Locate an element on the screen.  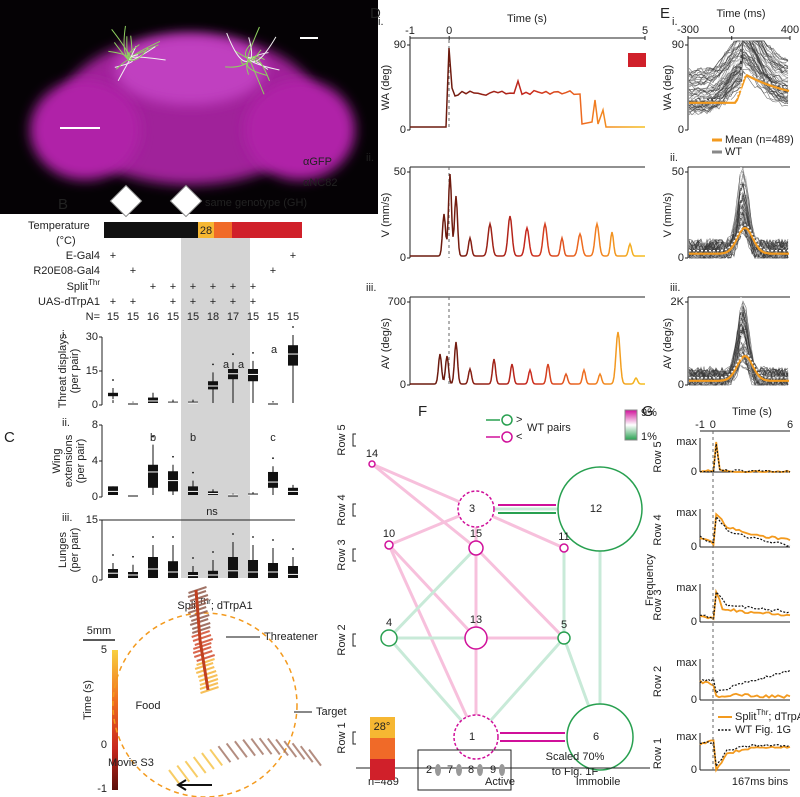
axis-label: Row 4 is located at coordinates (342, 509).